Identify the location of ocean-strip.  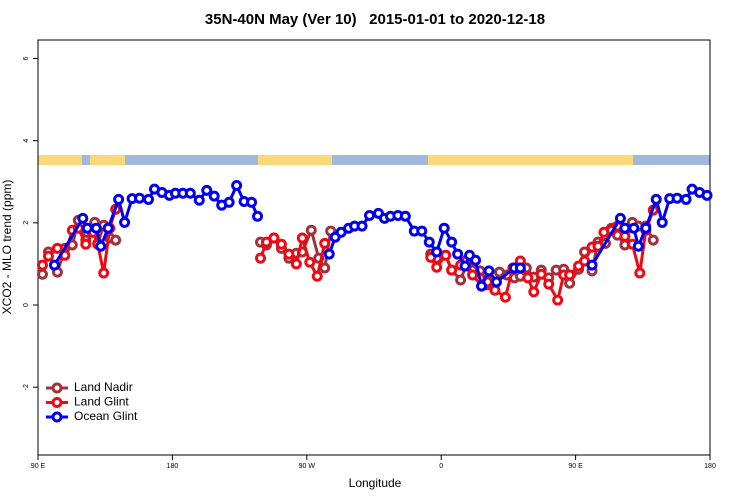
(374, 160).